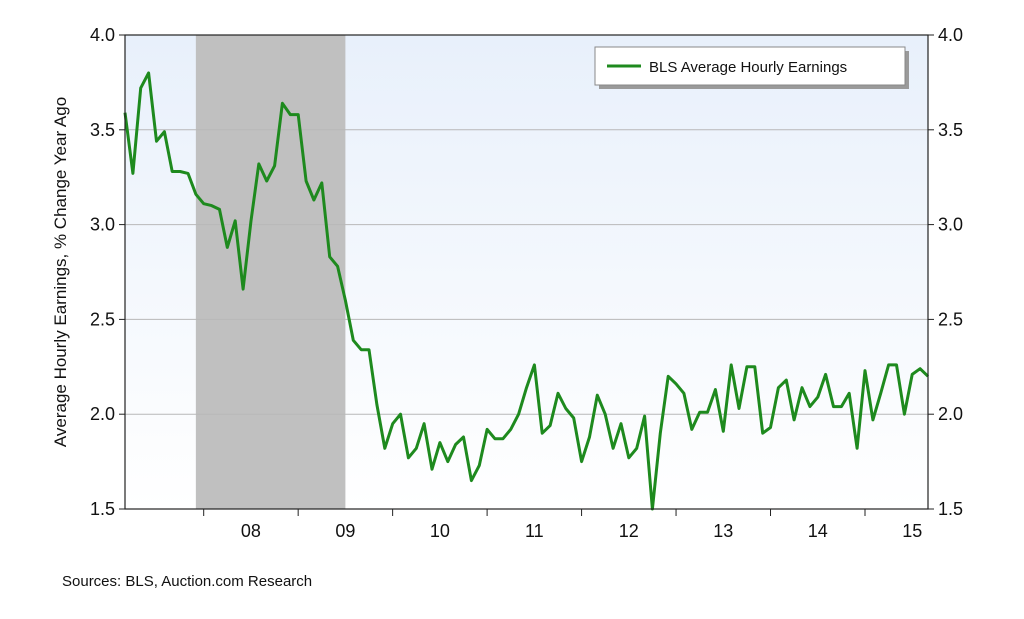 This screenshot has height=619, width=1024. I want to click on y-tick-label-right: 2.5, so click(950, 319).